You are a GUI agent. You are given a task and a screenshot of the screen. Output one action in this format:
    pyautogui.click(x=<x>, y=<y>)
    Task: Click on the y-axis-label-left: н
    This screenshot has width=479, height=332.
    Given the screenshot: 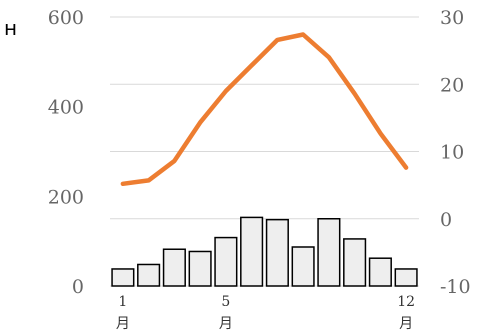 What is the action you would take?
    pyautogui.click(x=10, y=28)
    